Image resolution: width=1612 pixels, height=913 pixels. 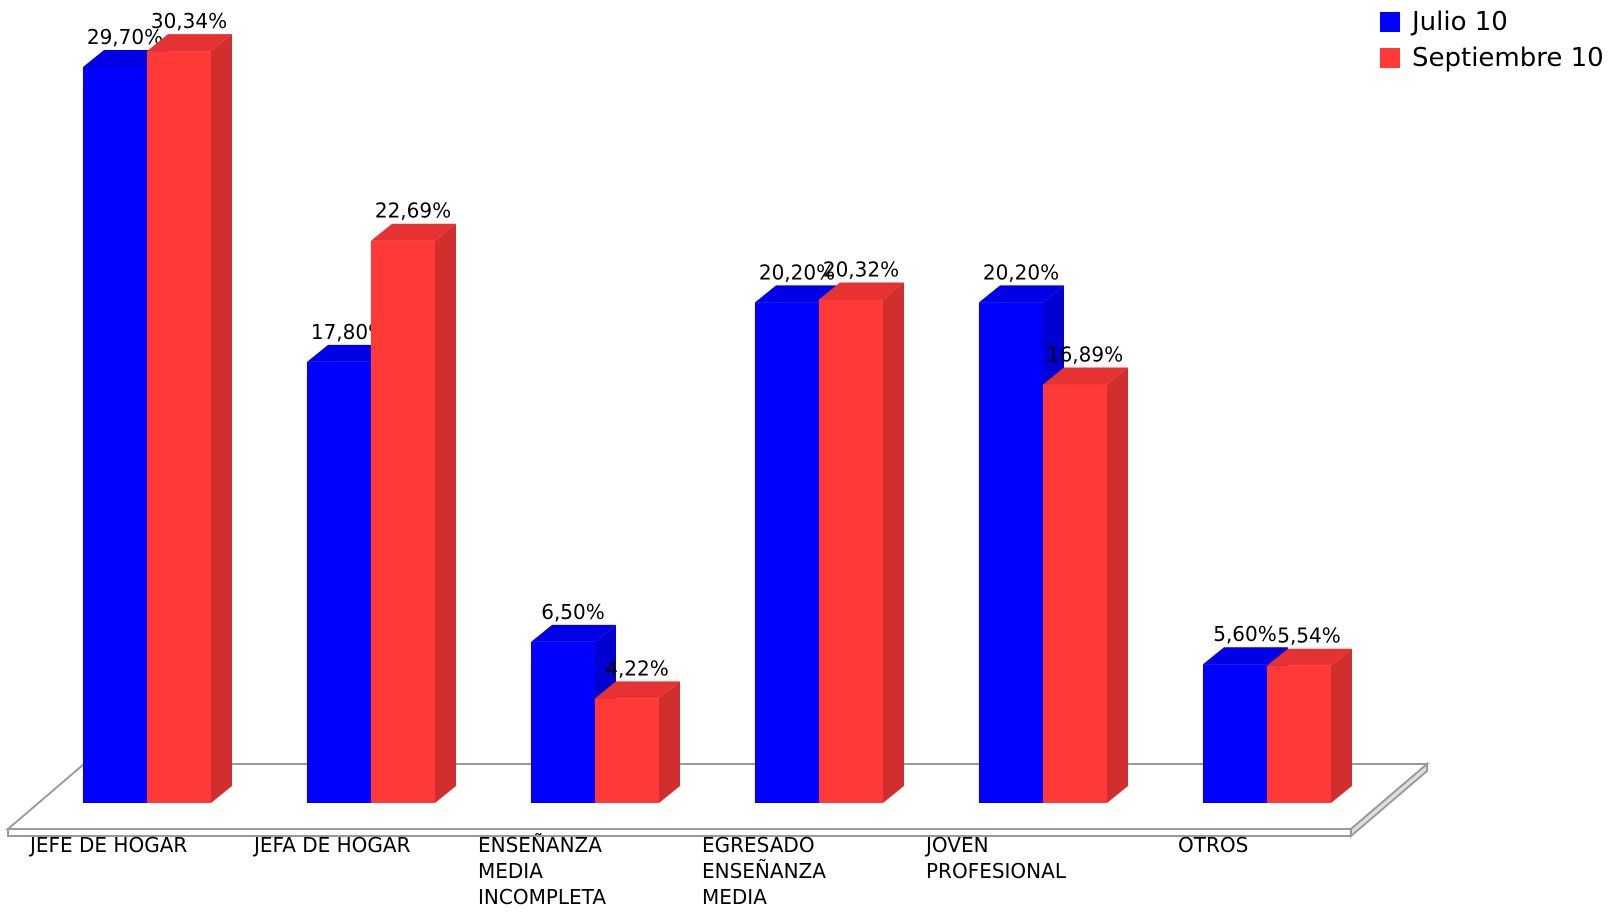 What do you see at coordinates (1309, 636) in the screenshot?
I see `value-label-septiembre-5: 5,54%` at bounding box center [1309, 636].